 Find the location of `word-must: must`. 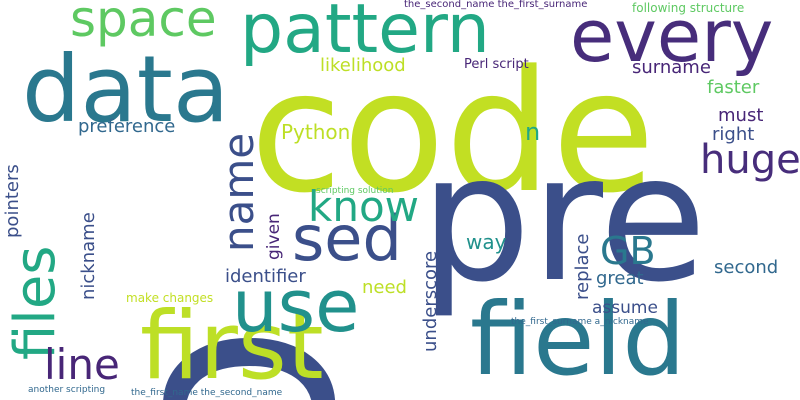

word-must: must is located at coordinates (741, 115).